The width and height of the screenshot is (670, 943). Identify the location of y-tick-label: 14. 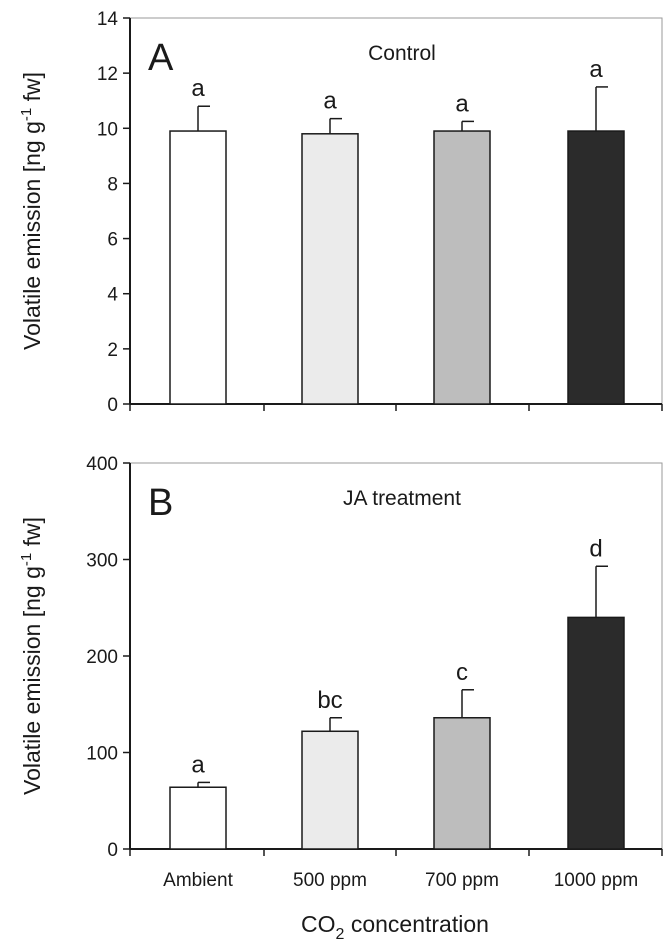
(108, 19).